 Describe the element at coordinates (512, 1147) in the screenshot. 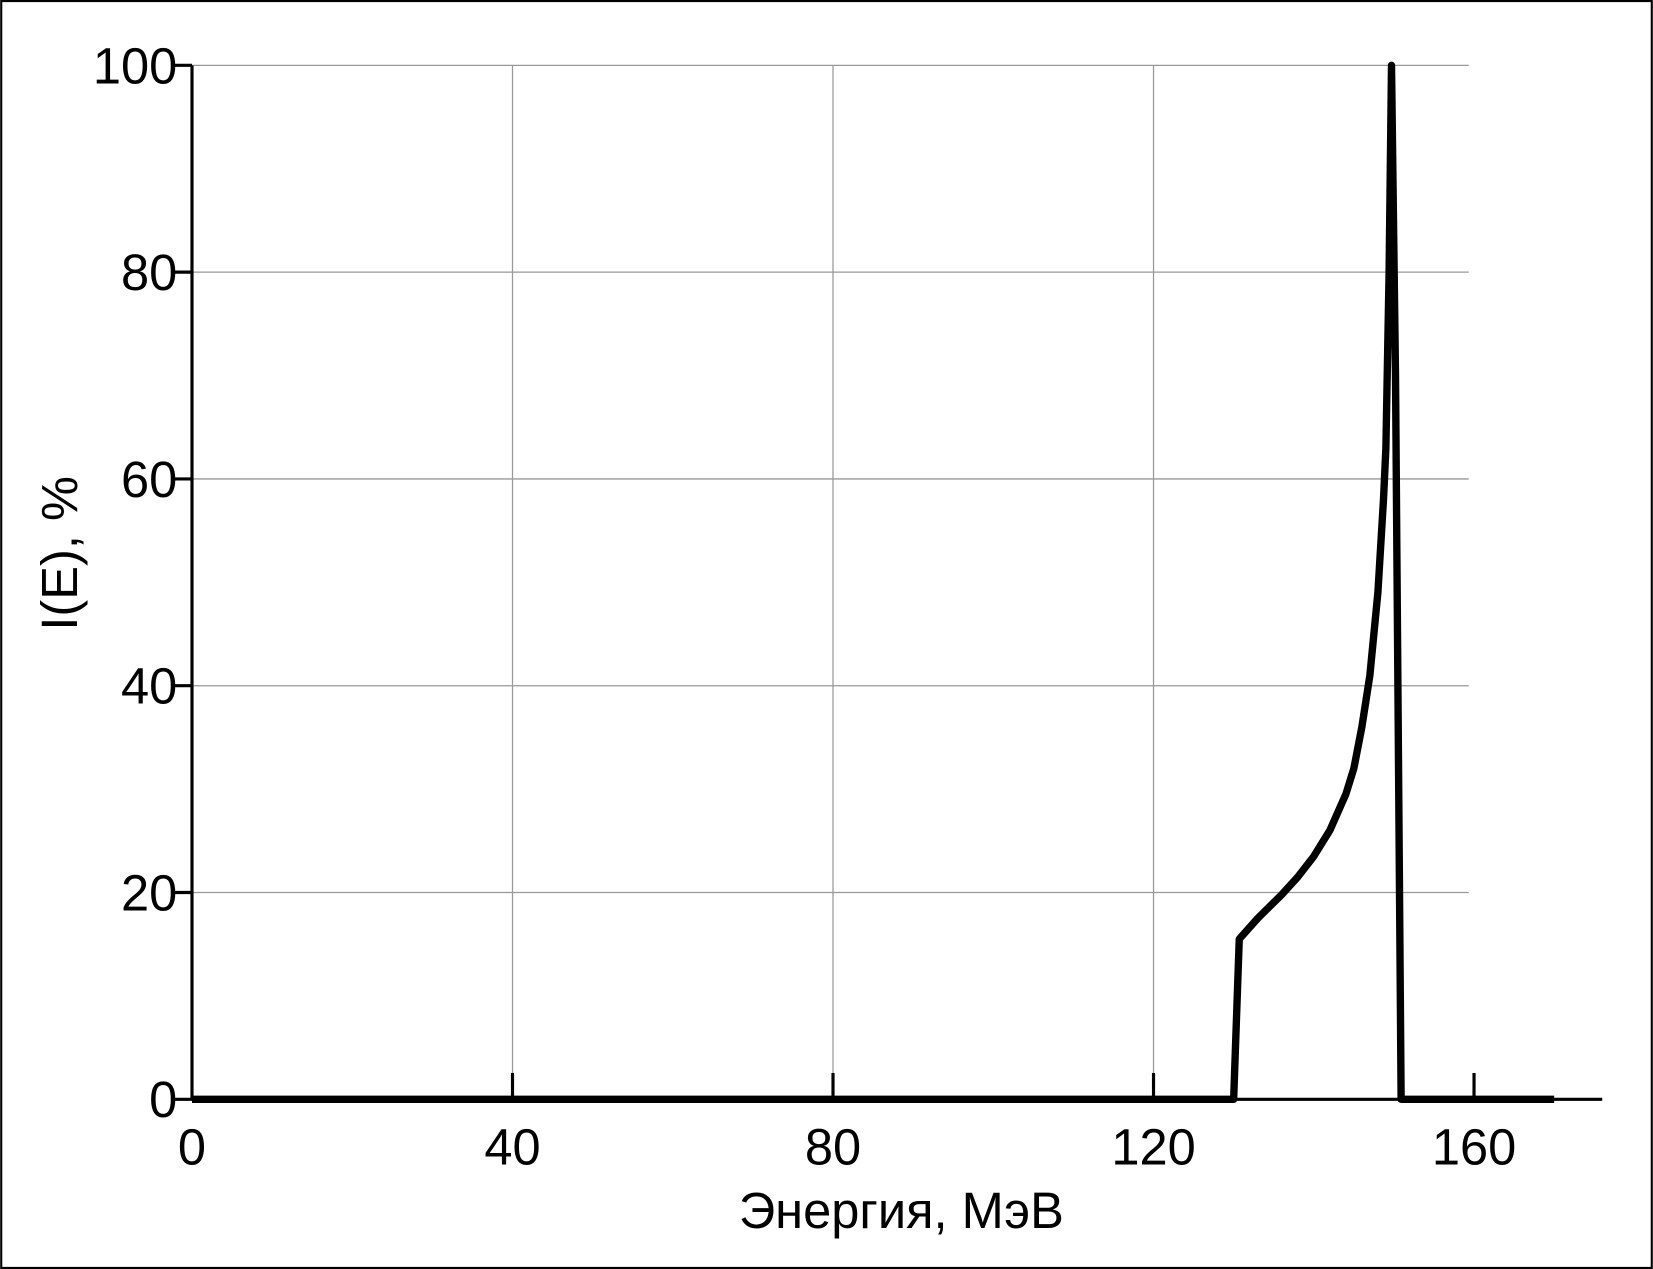

I see `x-tick-label: 40` at that location.